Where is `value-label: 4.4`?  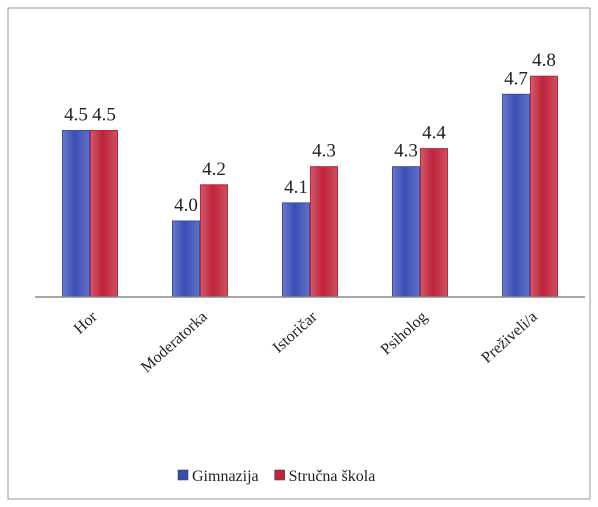 value-label: 4.4 is located at coordinates (434, 133).